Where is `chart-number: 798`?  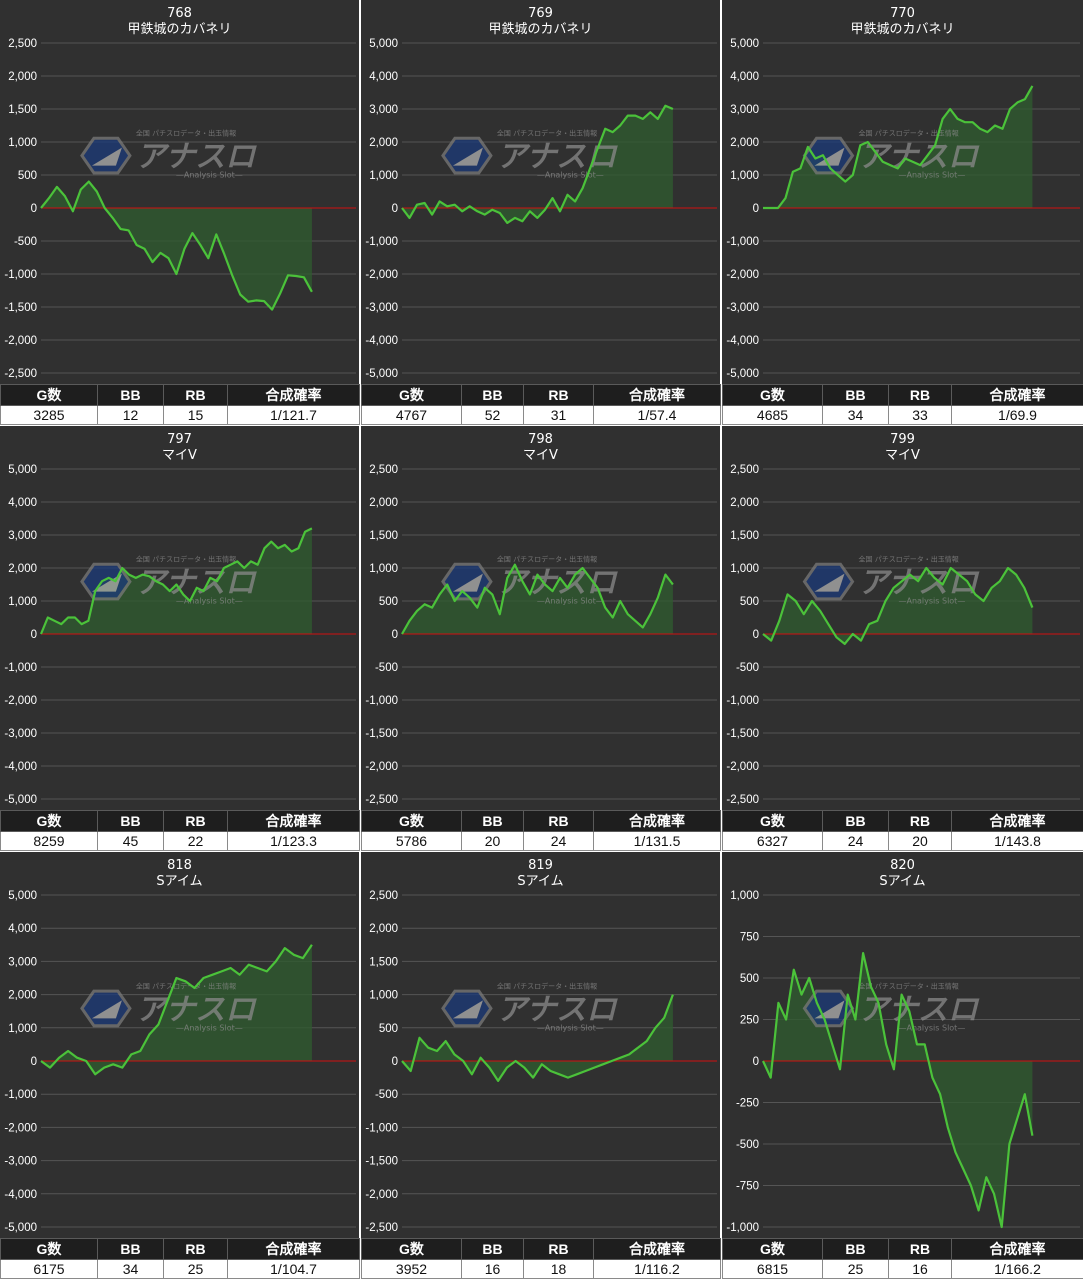 chart-number: 798 is located at coordinates (540, 439).